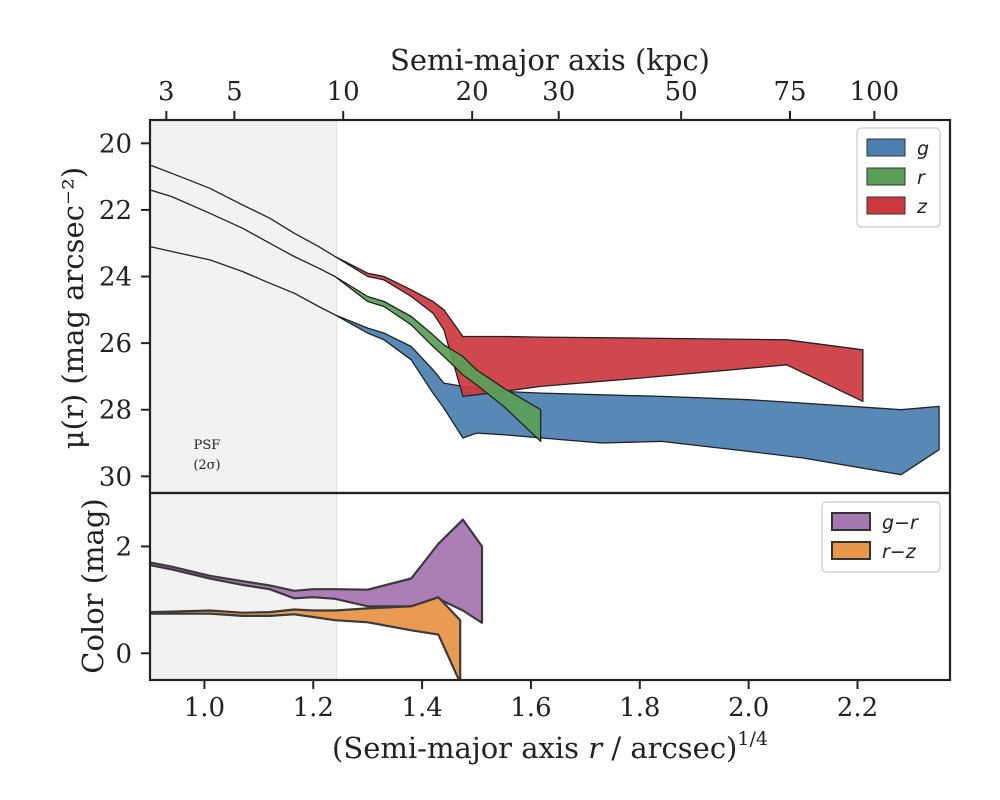 This screenshot has height=800, width=1000. I want to click on x-axis-tick-label: 1.6, so click(530, 708).